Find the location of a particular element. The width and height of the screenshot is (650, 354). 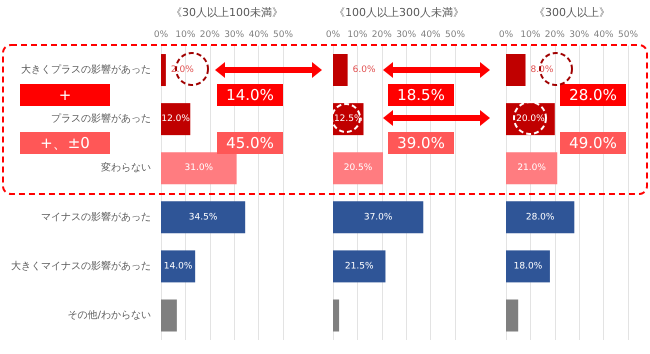

data-label: 28.0% is located at coordinates (540, 217).